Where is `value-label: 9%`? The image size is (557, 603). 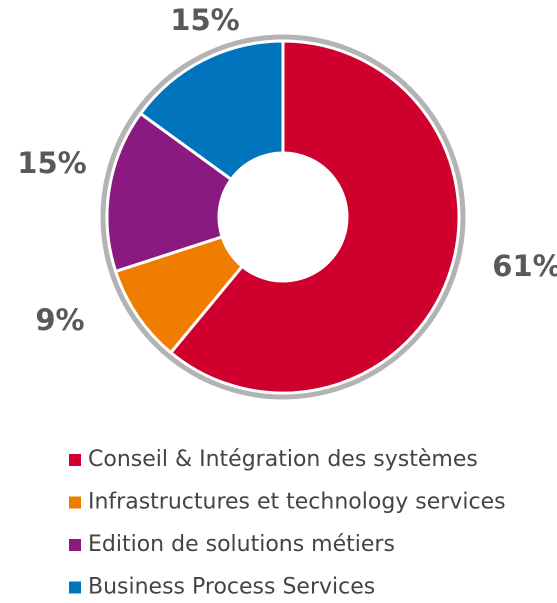
value-label: 9% is located at coordinates (59, 320).